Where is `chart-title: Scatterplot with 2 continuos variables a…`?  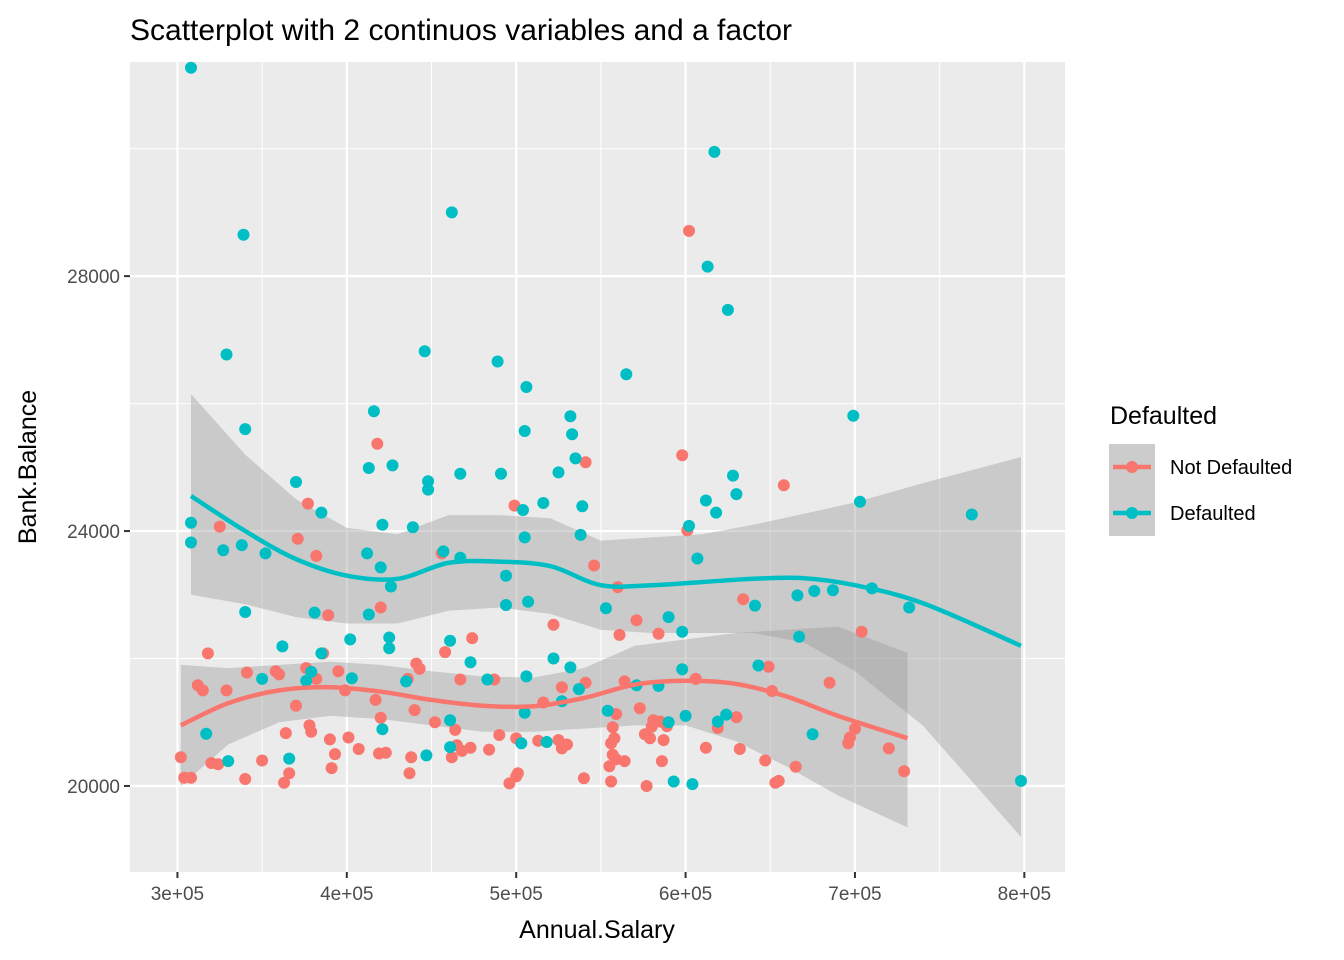 chart-title: Scatterplot with 2 continuos variables a… is located at coordinates (461, 30).